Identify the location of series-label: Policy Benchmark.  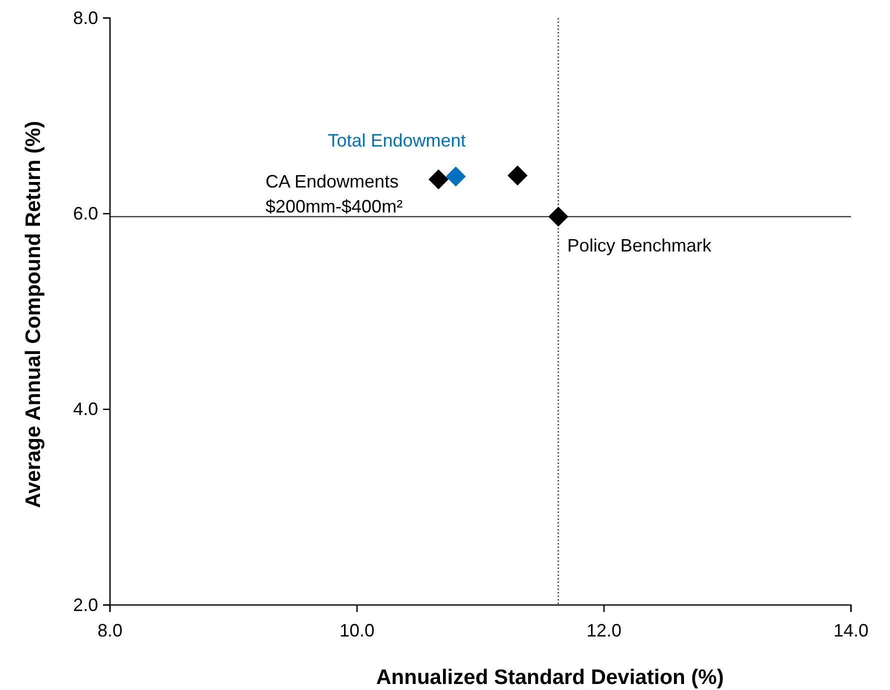
(639, 246).